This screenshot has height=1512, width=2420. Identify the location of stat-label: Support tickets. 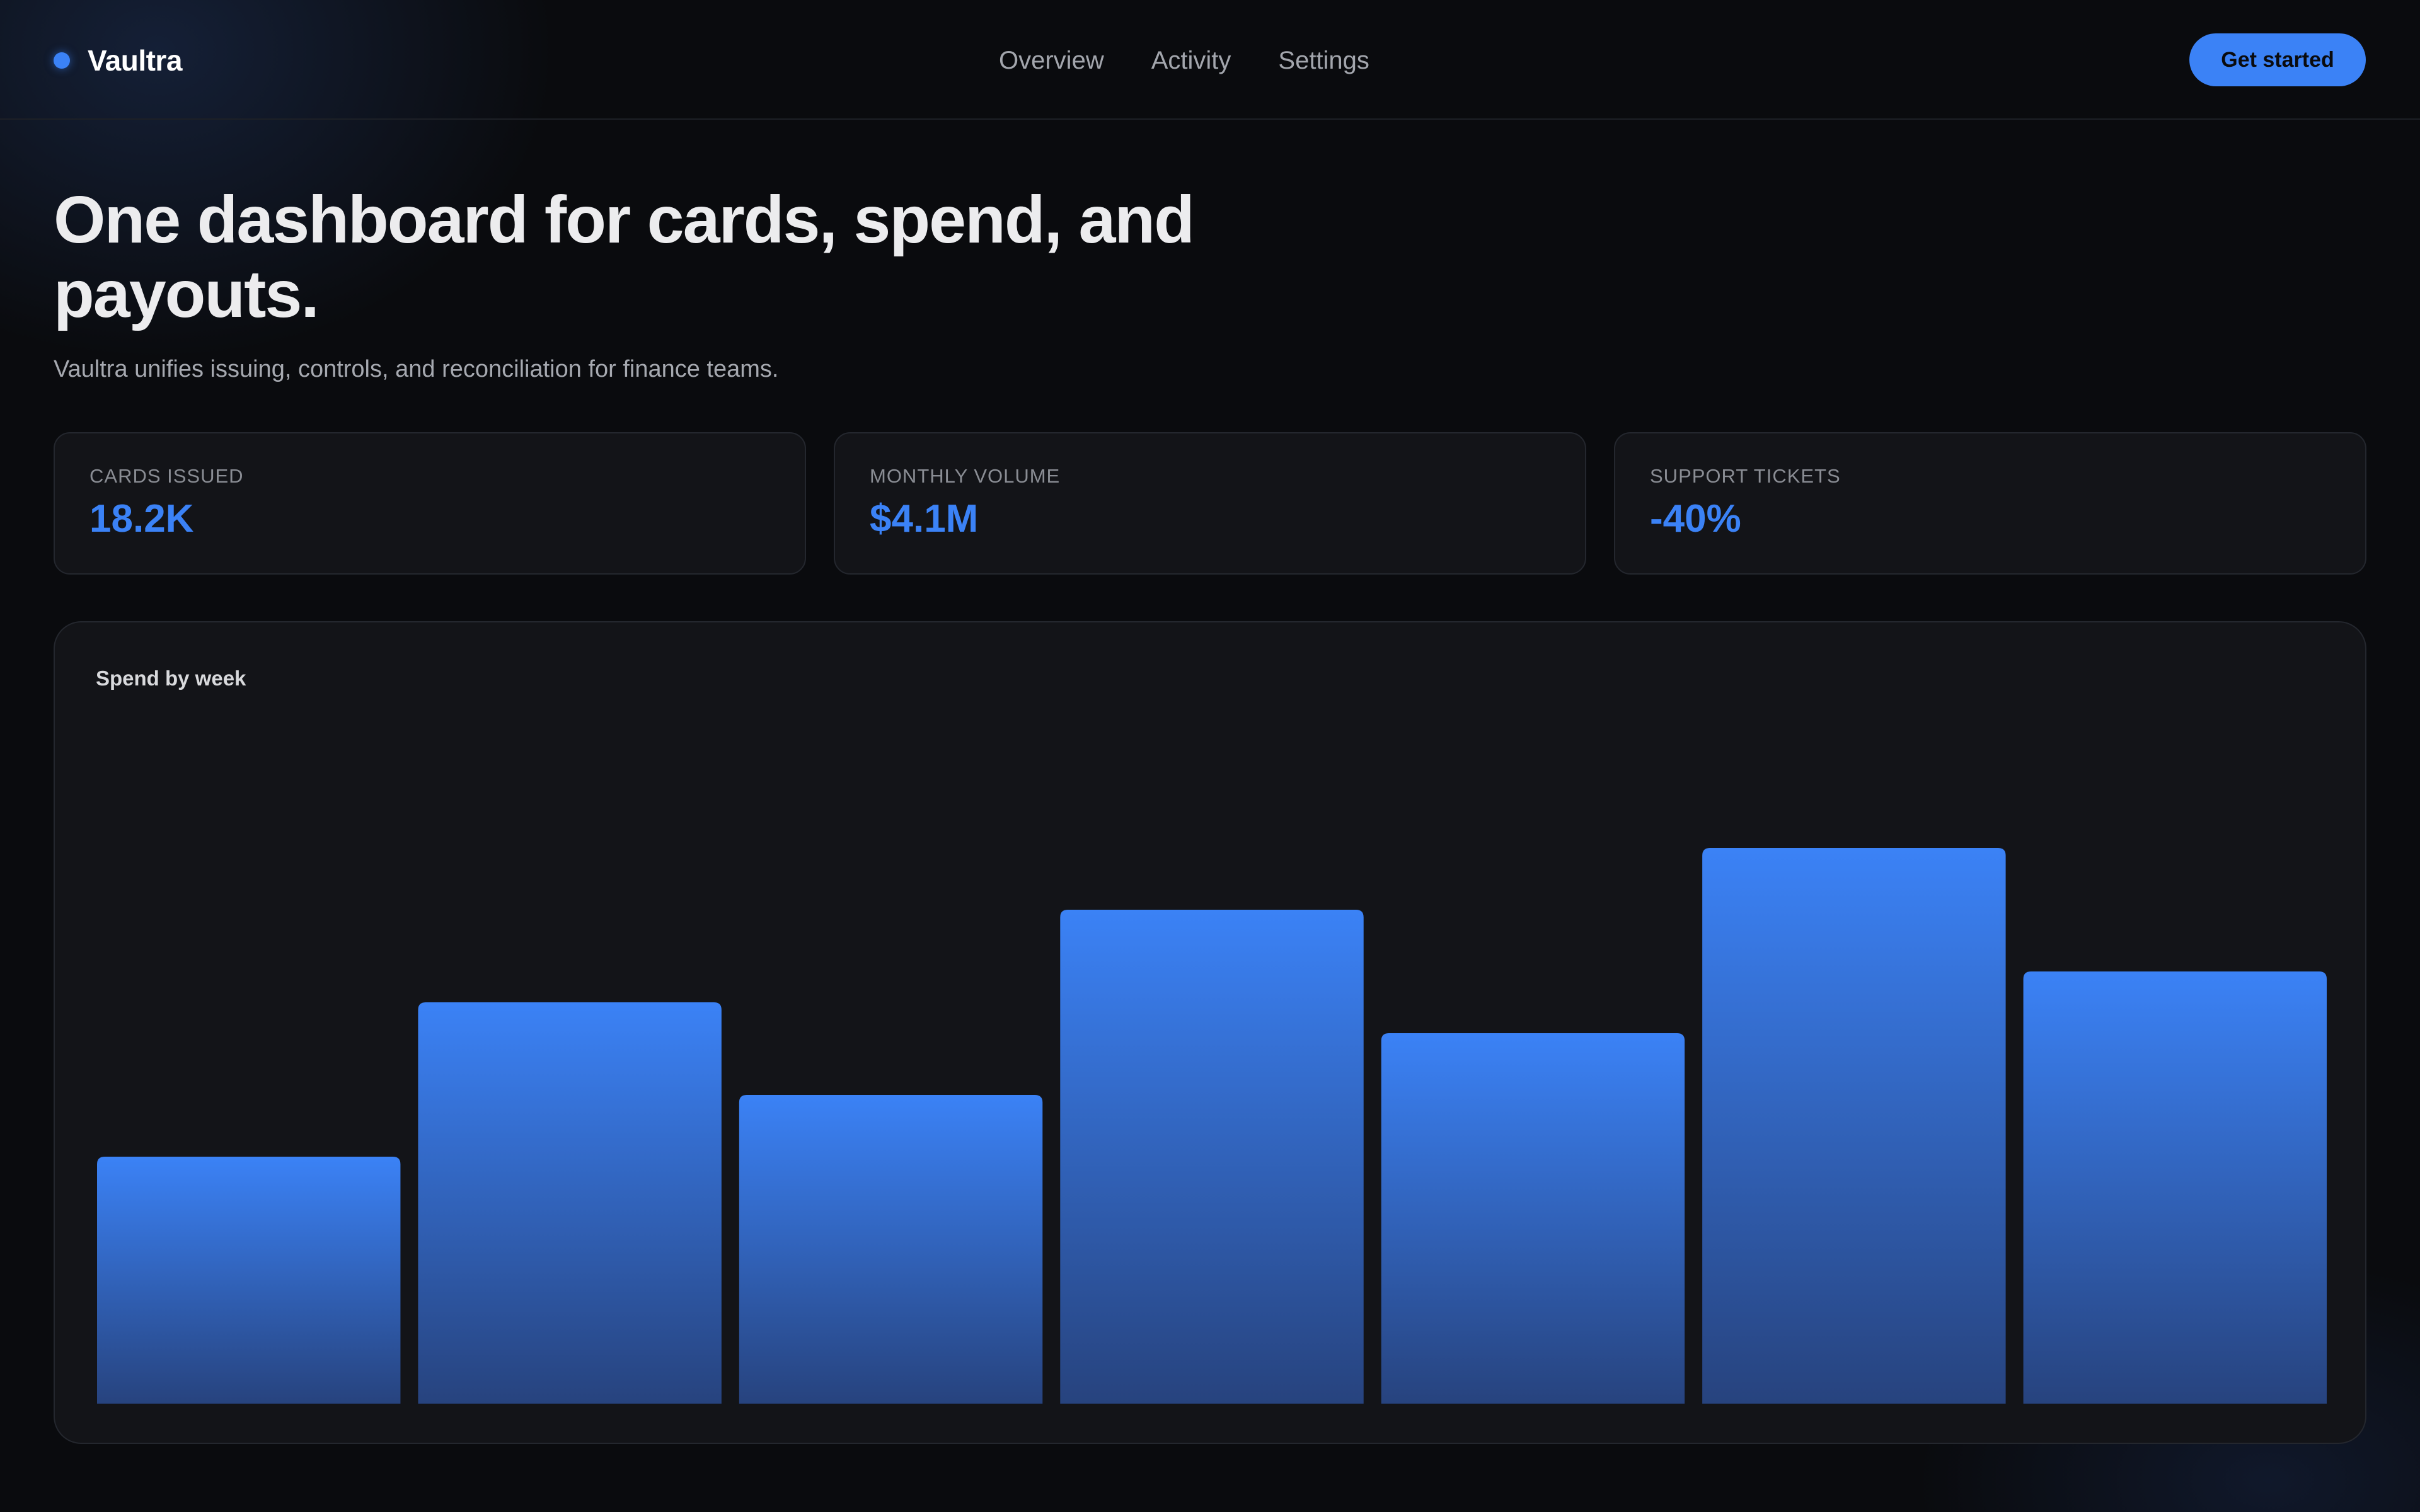
(1746, 476).